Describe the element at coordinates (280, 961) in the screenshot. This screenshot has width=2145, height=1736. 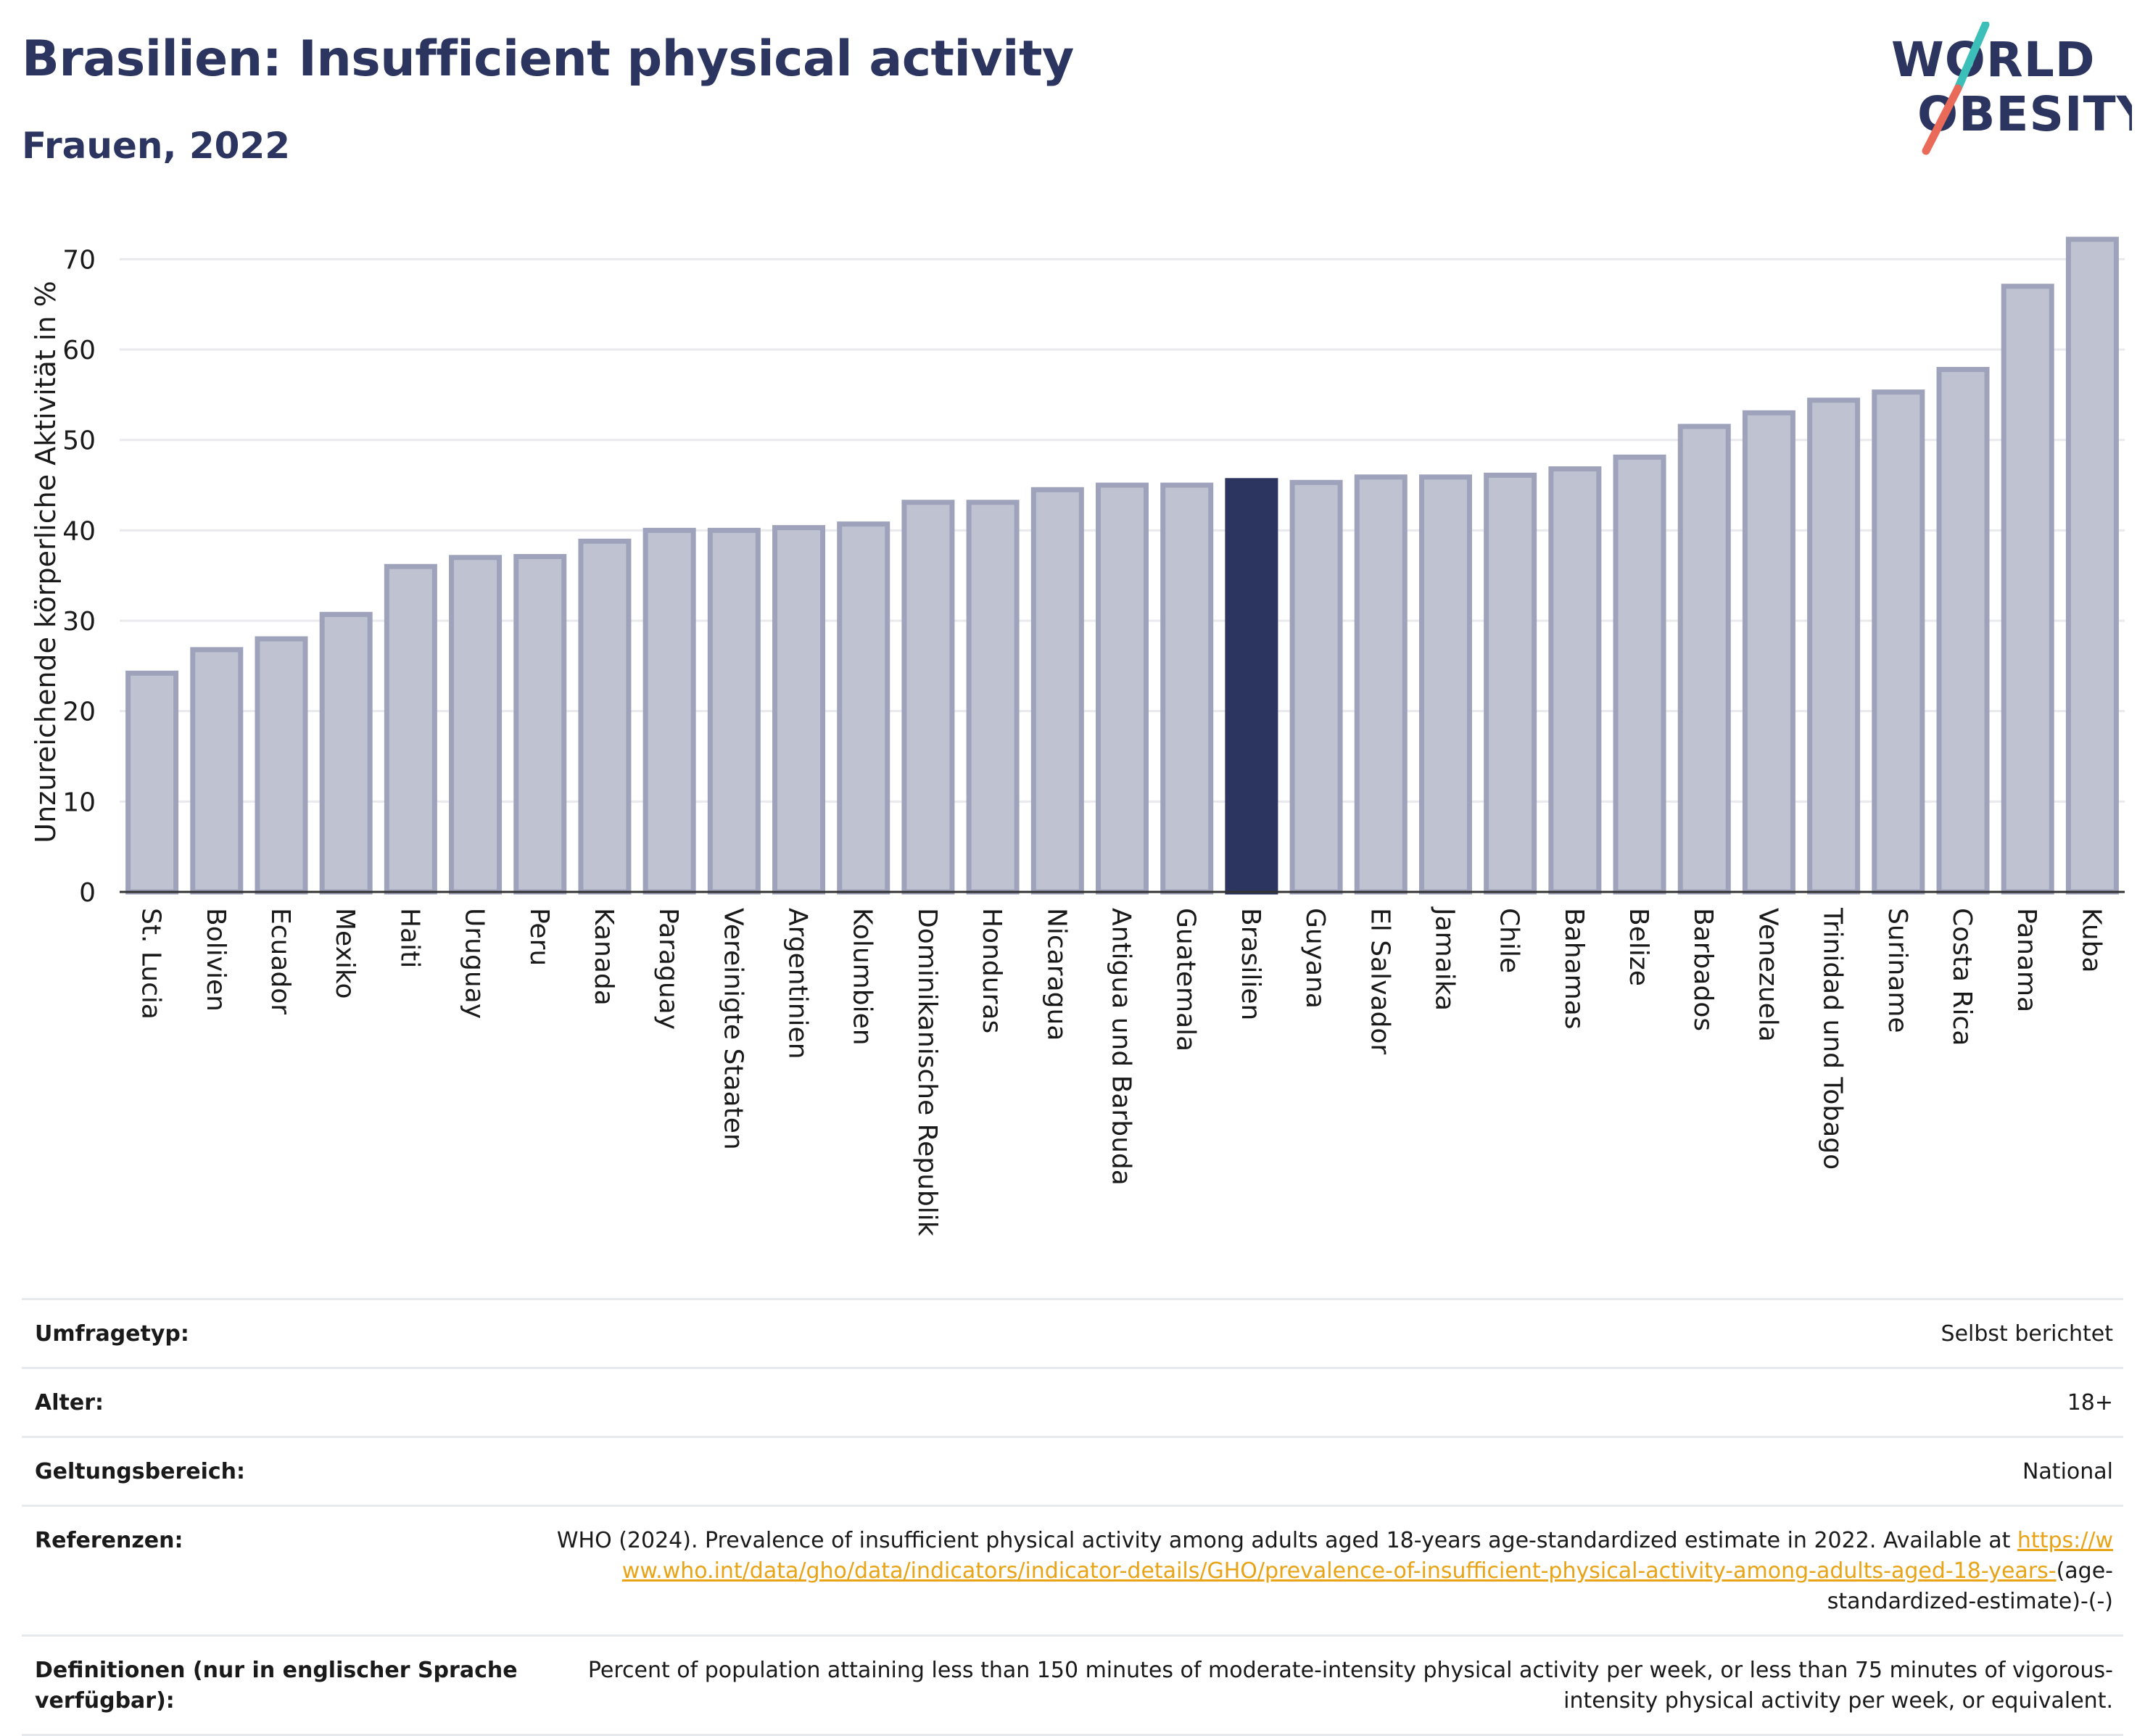
I see `x-tick-label: Ecuador` at that location.